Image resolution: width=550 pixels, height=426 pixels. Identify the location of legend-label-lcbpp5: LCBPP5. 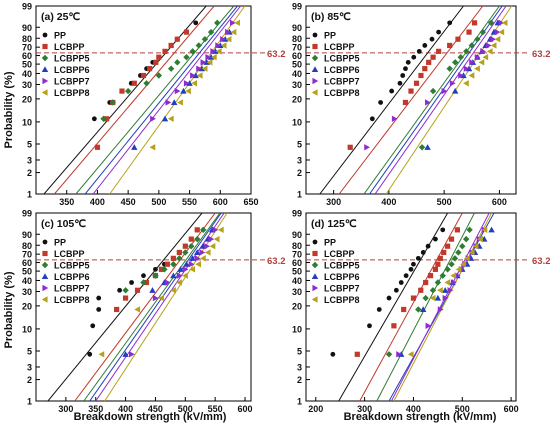
(342, 59).